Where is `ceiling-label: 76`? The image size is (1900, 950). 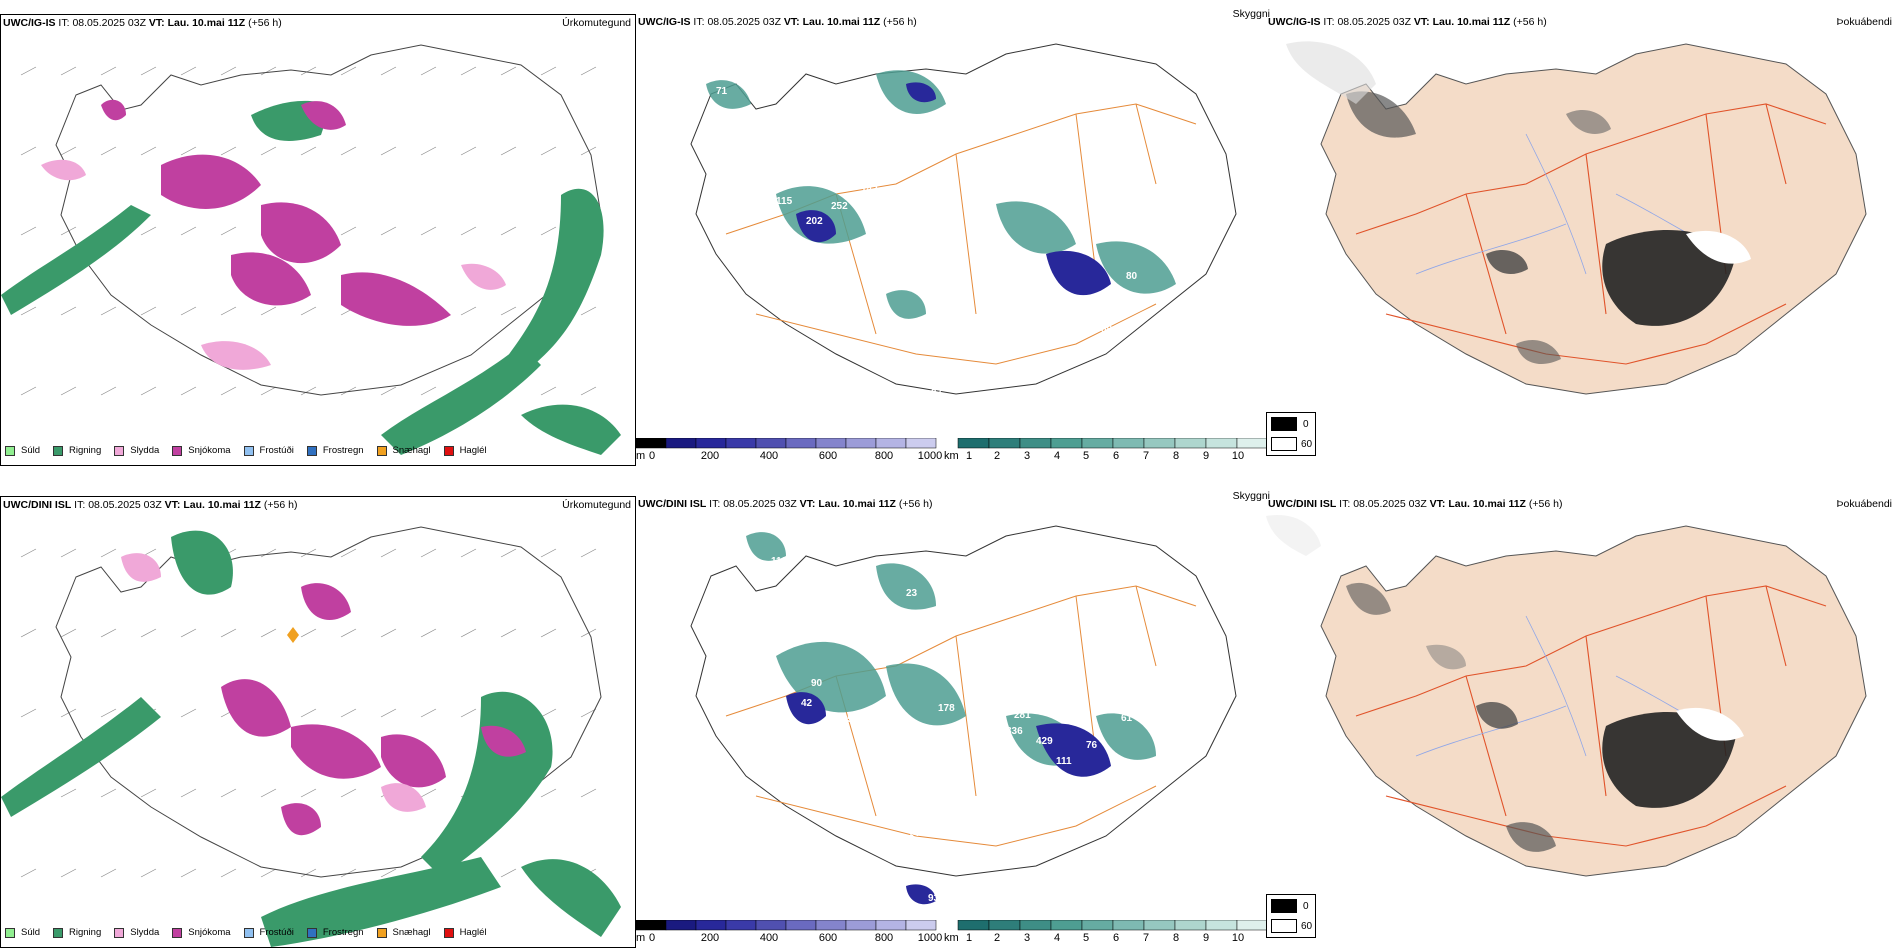
ceiling-label: 76 is located at coordinates (1092, 745).